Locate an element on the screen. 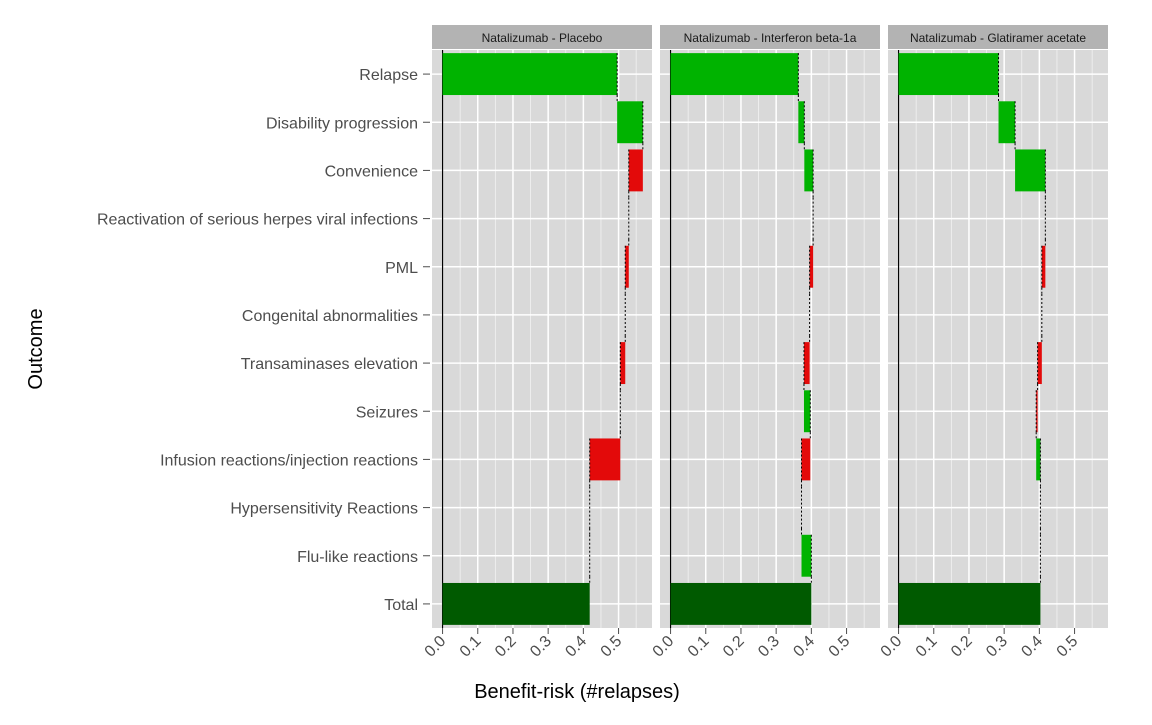 This screenshot has height=725, width=1152. facet-title: Natalizumab - Placebo is located at coordinates (542, 38).